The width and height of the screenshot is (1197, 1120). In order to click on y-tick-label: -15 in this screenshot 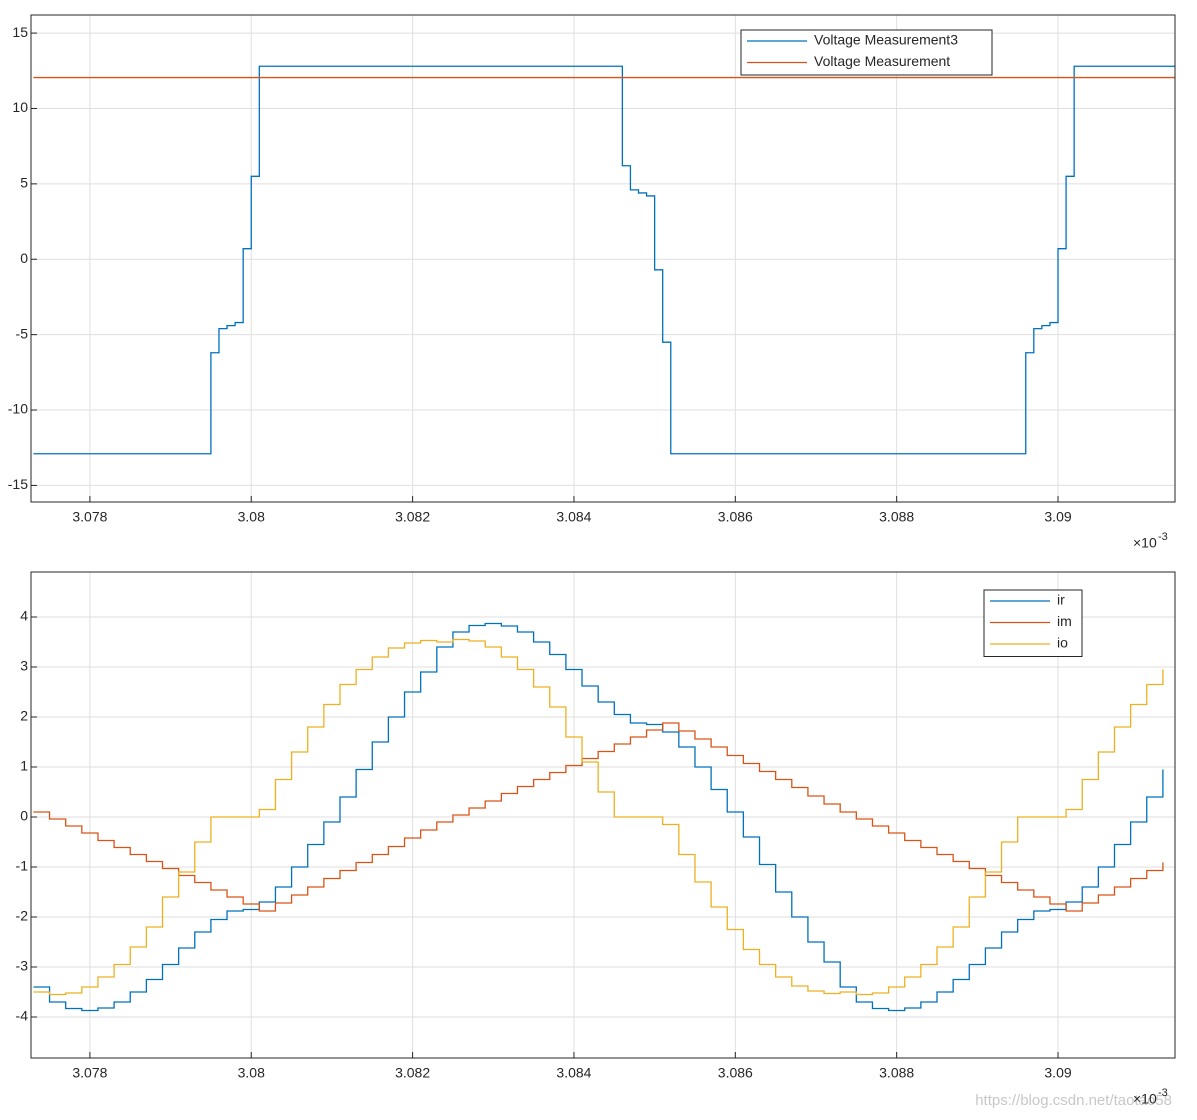, I will do `click(18, 484)`.